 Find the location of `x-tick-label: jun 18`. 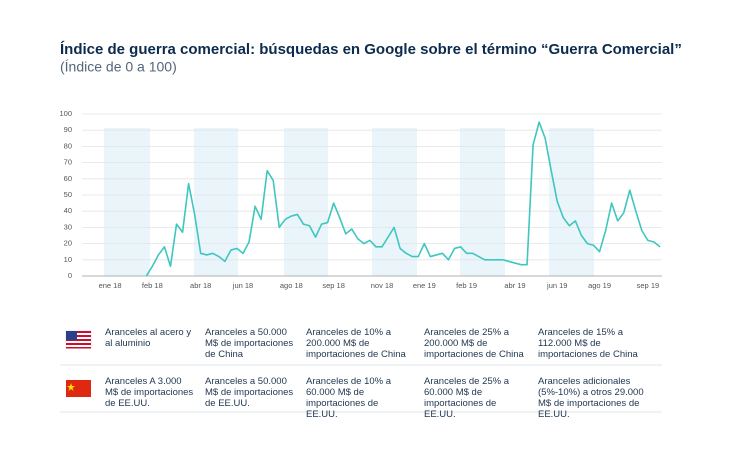

x-tick-label: jun 18 is located at coordinates (242, 285).